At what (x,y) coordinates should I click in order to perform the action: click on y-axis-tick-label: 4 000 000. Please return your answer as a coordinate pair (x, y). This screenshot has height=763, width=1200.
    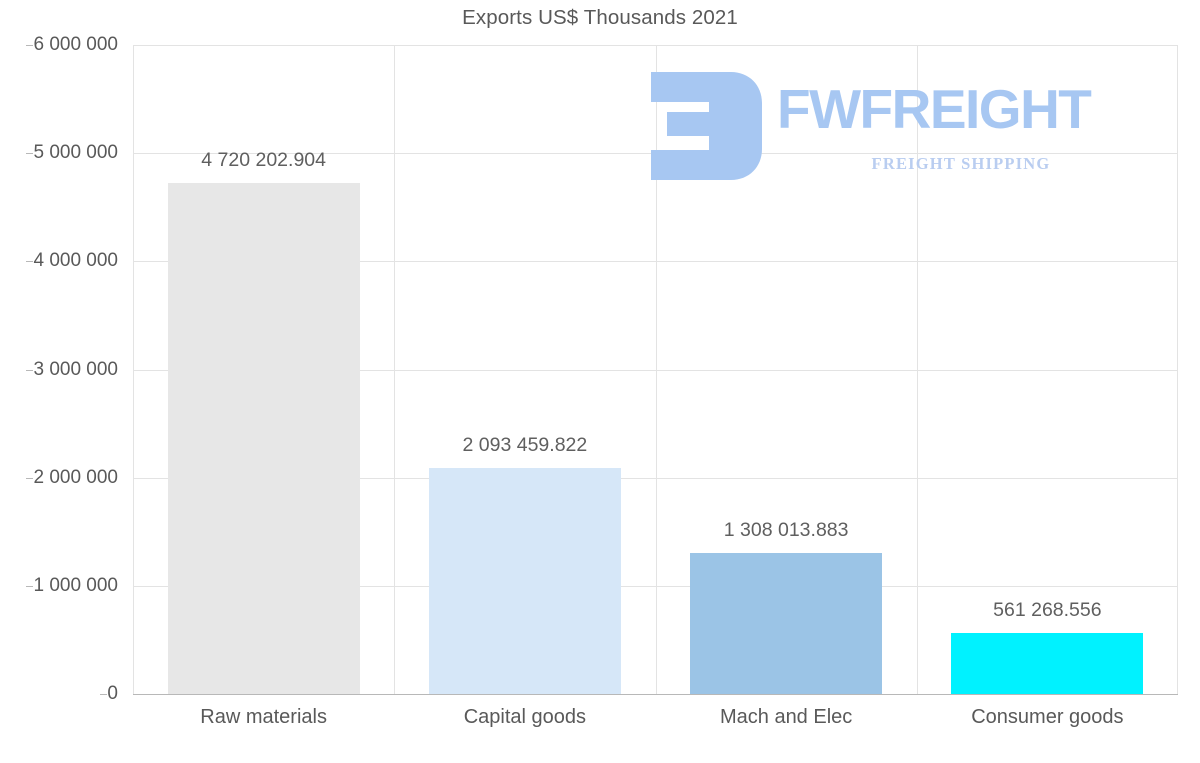
    Looking at the image, I should click on (72, 261).